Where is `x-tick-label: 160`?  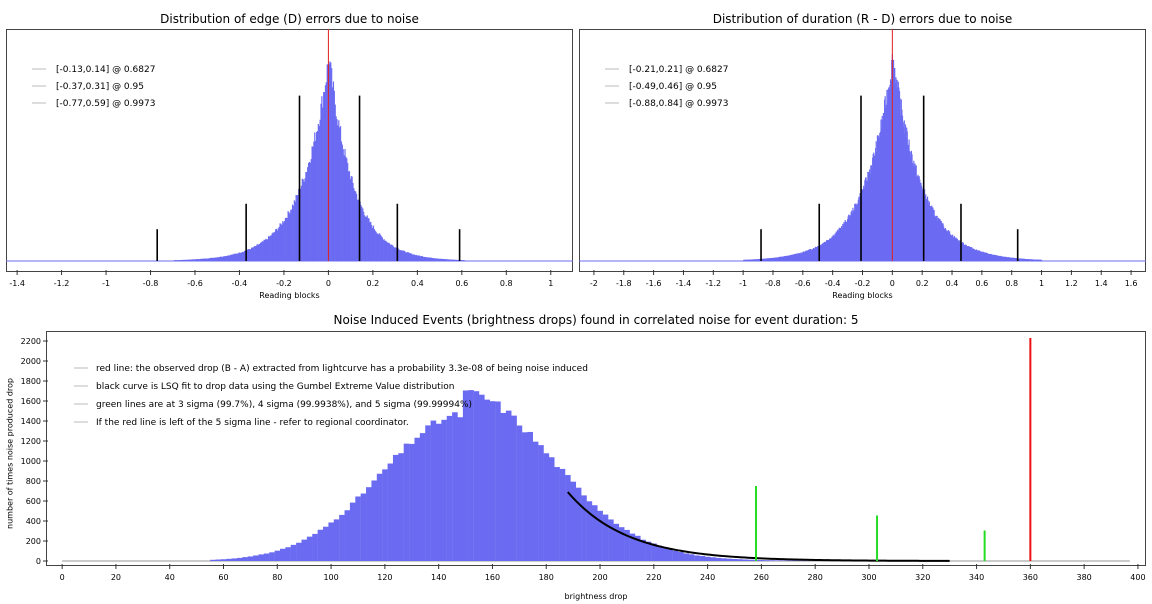 x-tick-label: 160 is located at coordinates (492, 577).